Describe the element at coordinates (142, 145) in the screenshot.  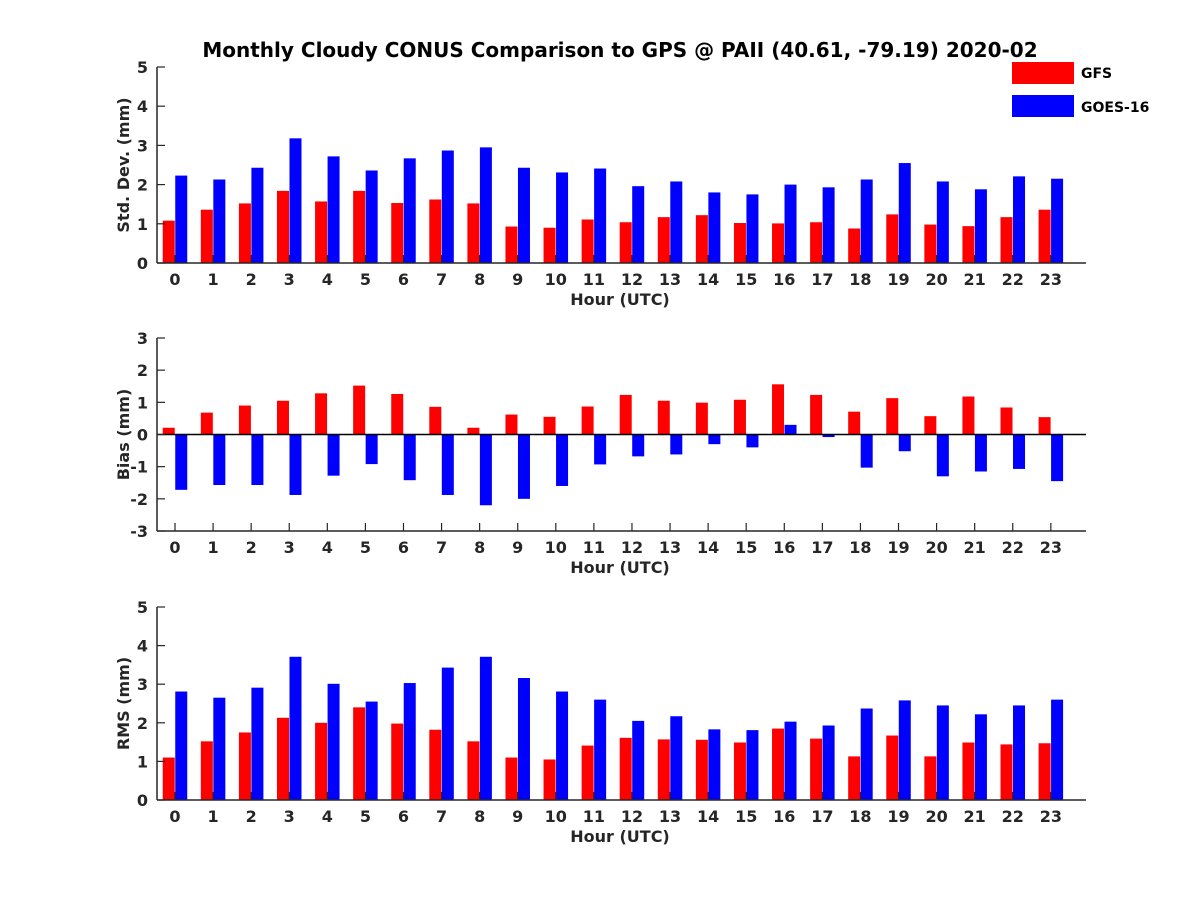
I see `std-dev-y-tick-label: 3` at that location.